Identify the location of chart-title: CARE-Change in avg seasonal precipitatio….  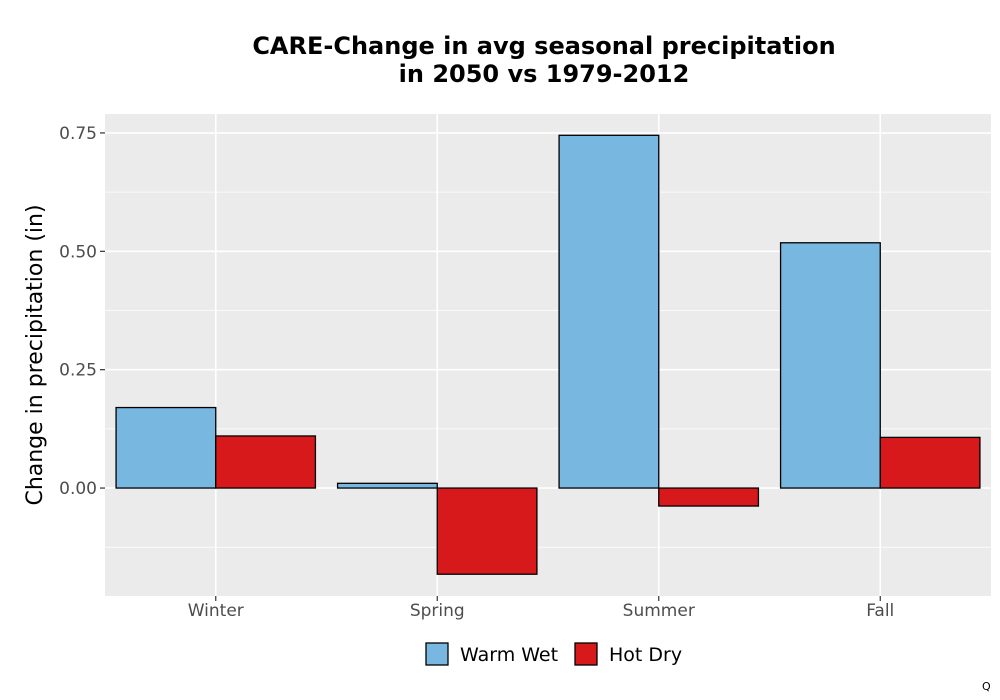
(543, 60).